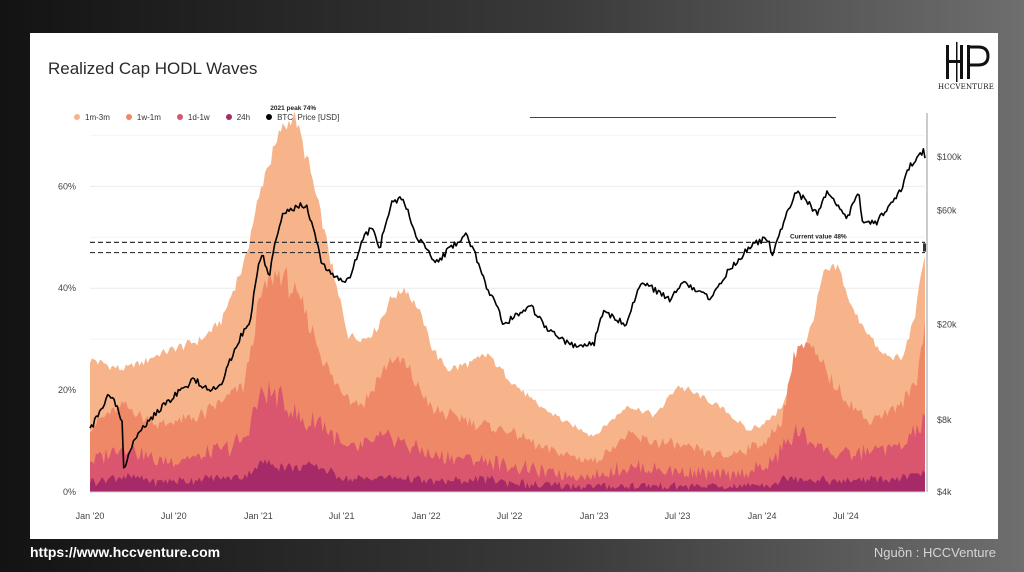 The height and width of the screenshot is (572, 1024). I want to click on y-right-tick-label: $4k, so click(944, 492).